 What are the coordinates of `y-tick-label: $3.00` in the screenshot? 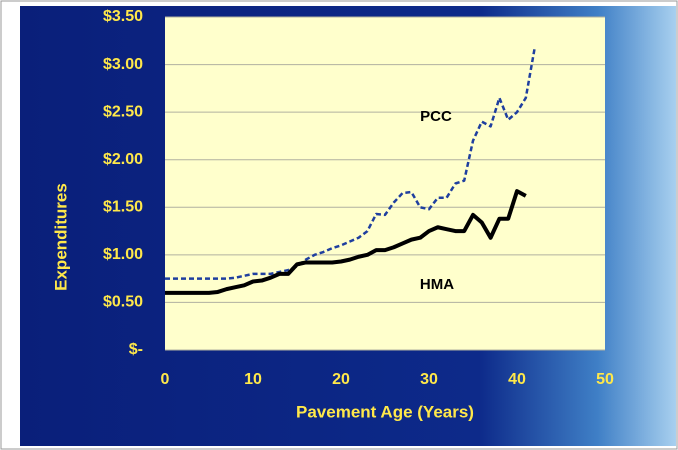 It's located at (123, 64).